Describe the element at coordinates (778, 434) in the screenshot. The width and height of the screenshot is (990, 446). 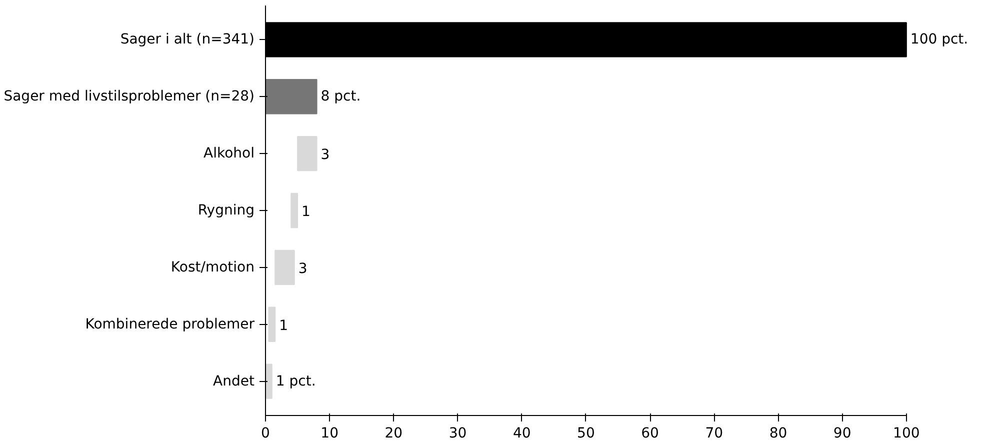
I see `x-tick-label: 80` at that location.